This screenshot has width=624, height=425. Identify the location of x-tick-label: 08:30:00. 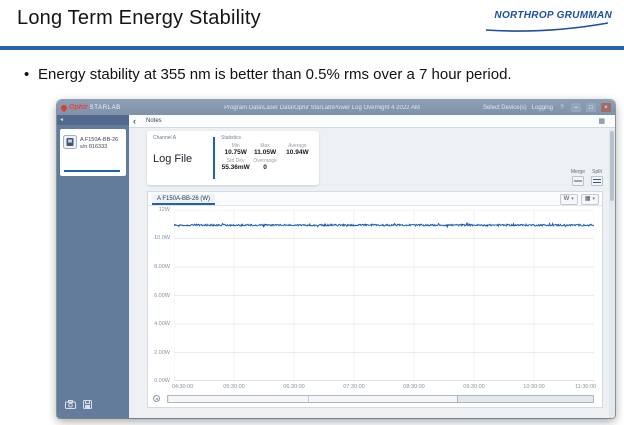
(414, 387).